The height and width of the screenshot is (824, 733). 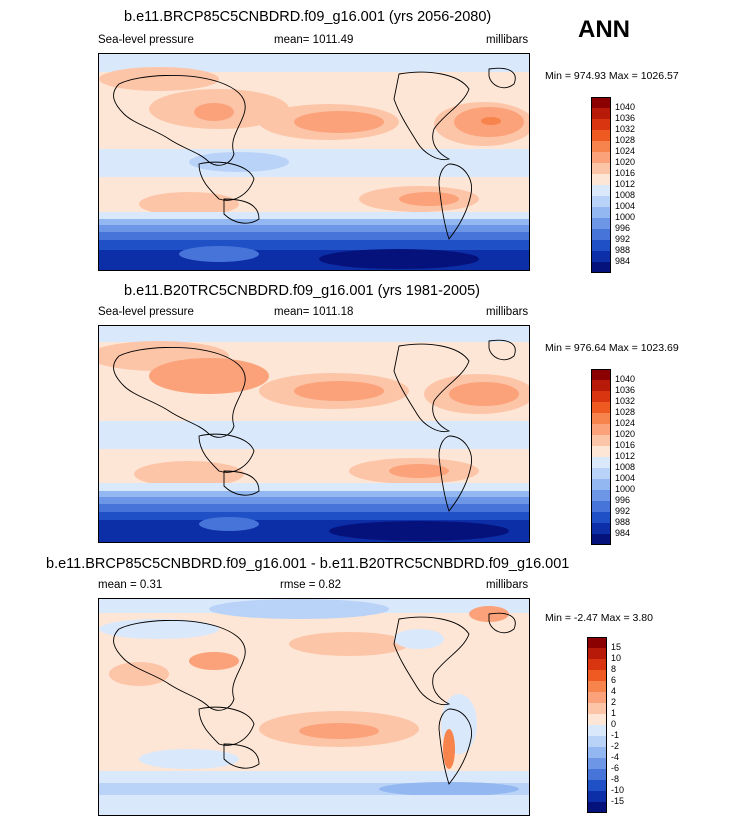 I want to click on colorbar-label: 0, so click(x=614, y=724).